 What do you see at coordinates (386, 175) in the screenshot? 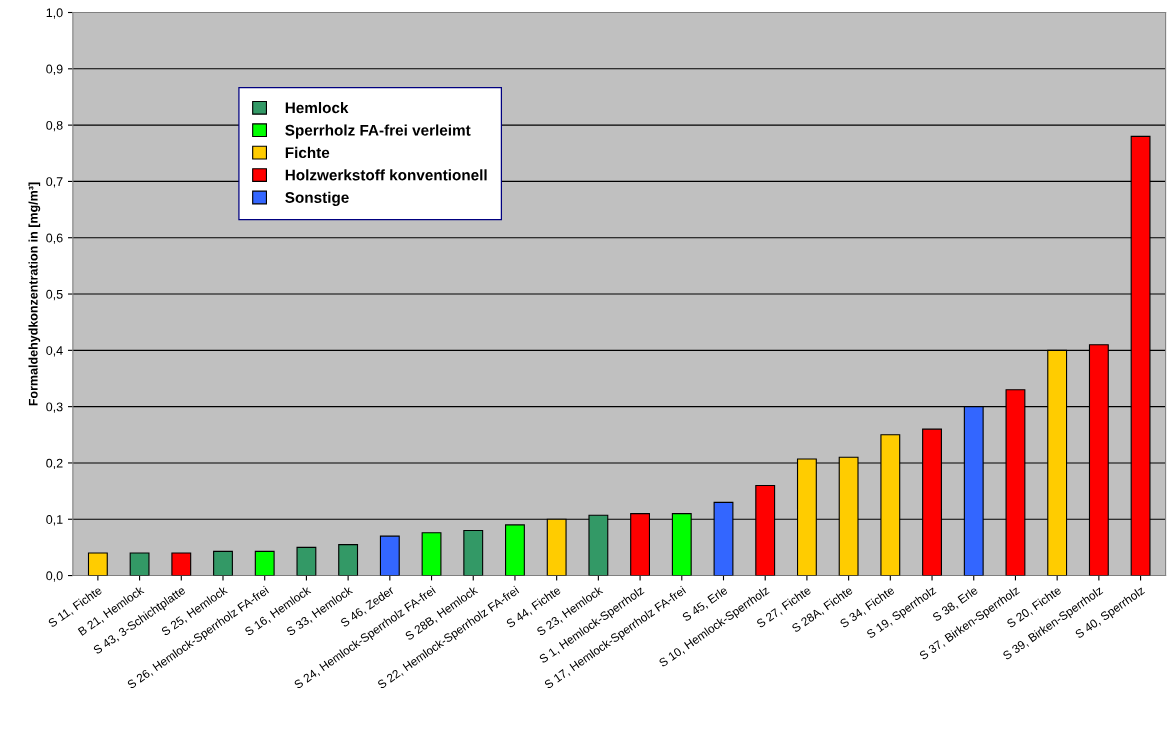
I see `legend-label: Holzwerkstoff konventionell` at bounding box center [386, 175].